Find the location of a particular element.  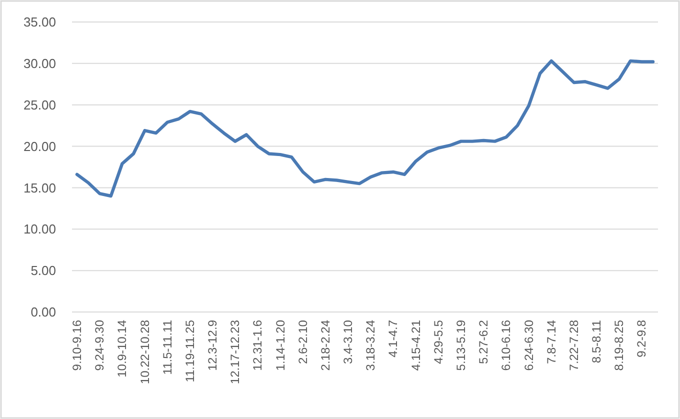

x-tick-label: 4.15-4.21 is located at coordinates (415, 345).